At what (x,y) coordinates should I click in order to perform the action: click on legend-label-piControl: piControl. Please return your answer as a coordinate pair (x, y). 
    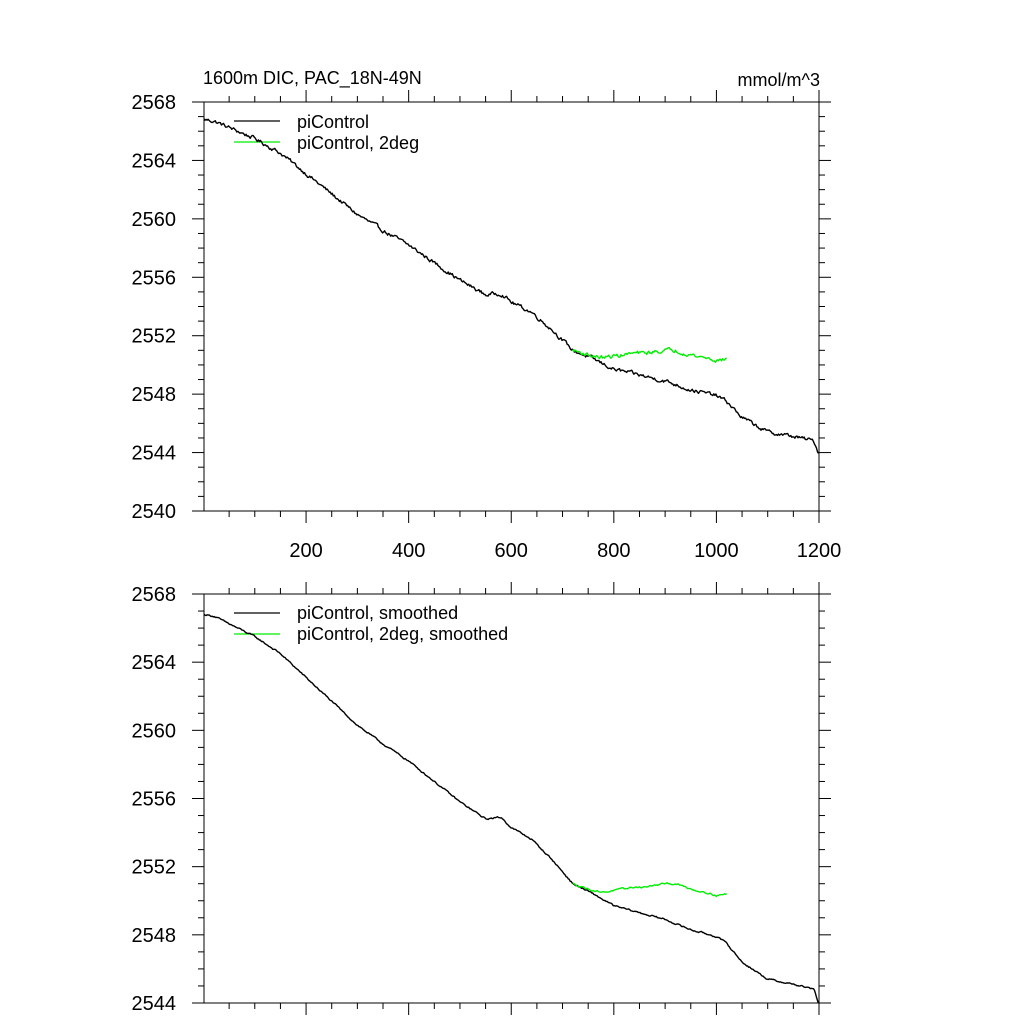
    Looking at the image, I should click on (333, 122).